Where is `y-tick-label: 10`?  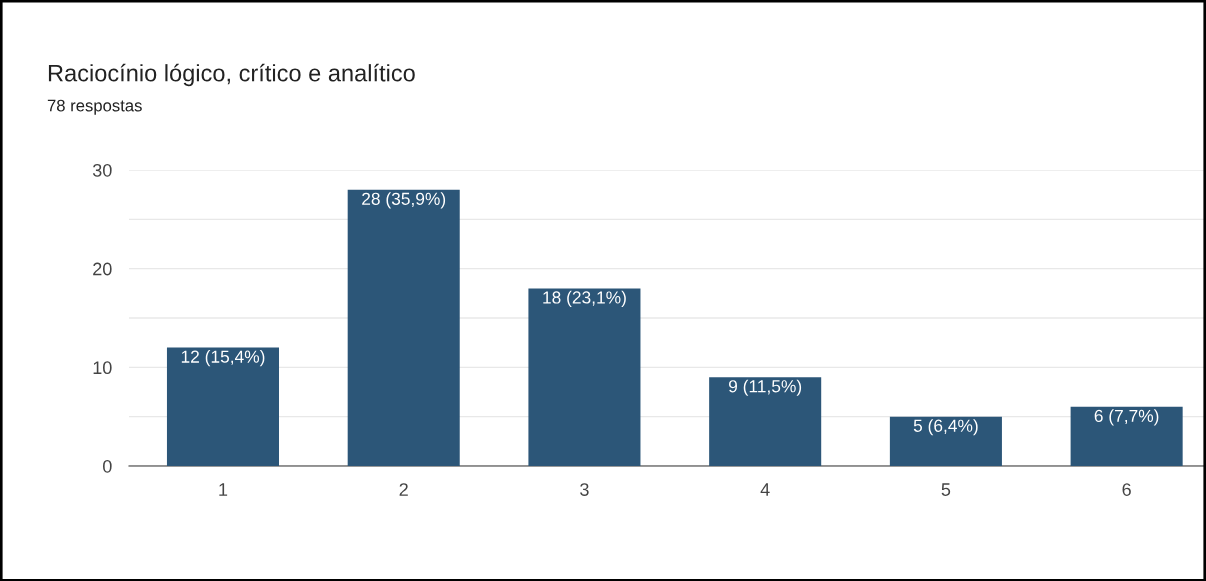 y-tick-label: 10 is located at coordinates (102, 368).